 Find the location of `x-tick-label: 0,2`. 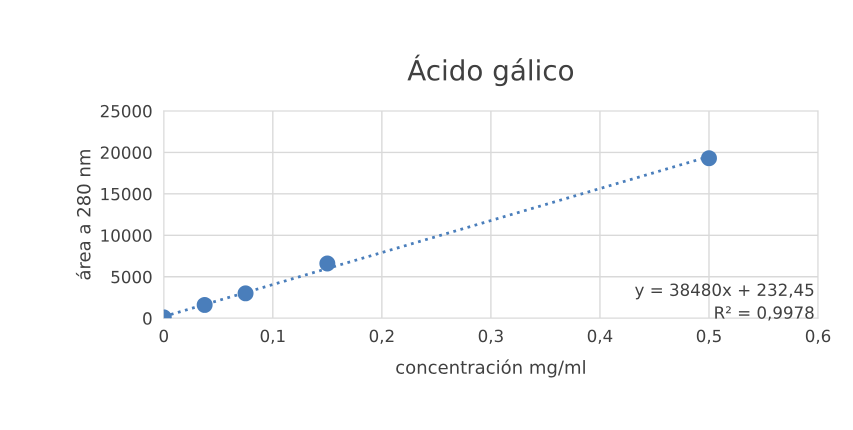

x-tick-label: 0,2 is located at coordinates (382, 337).